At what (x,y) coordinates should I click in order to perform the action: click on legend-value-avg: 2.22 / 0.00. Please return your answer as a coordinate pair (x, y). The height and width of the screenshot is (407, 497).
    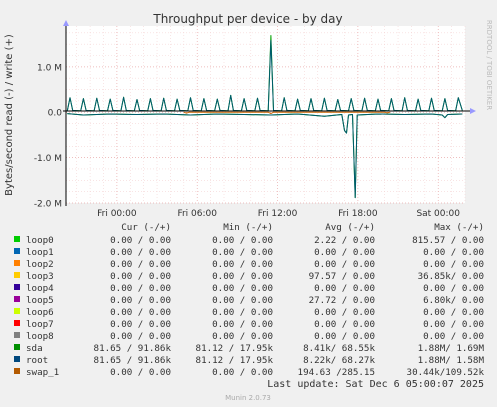
    Looking at the image, I should click on (344, 240).